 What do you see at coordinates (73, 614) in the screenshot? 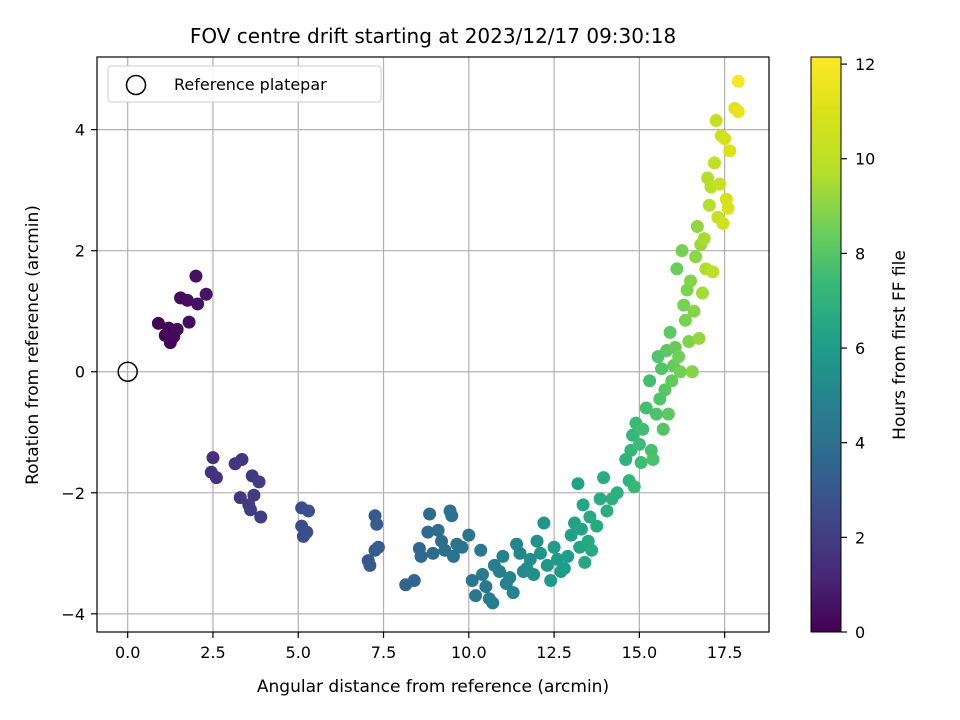
I see `y-tick-label: −4` at bounding box center [73, 614].